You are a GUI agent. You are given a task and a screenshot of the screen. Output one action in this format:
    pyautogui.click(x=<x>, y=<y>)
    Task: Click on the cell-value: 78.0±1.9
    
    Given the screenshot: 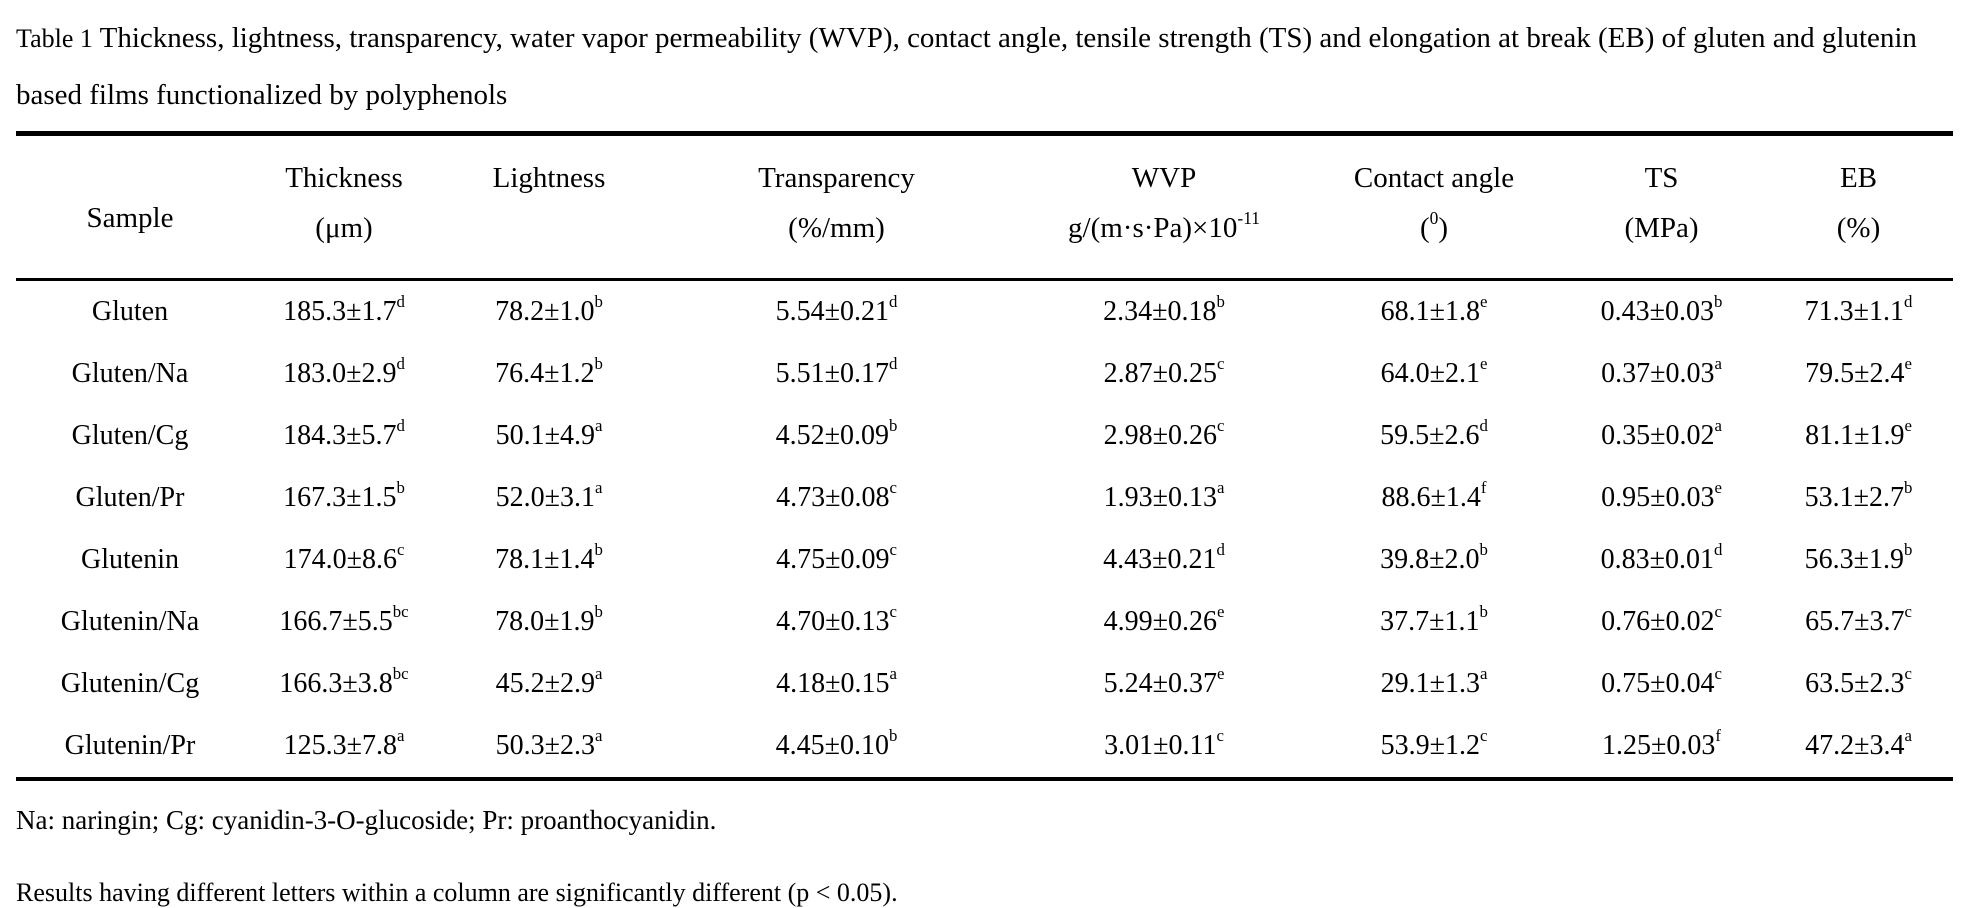 What is the action you would take?
    pyautogui.click(x=545, y=621)
    